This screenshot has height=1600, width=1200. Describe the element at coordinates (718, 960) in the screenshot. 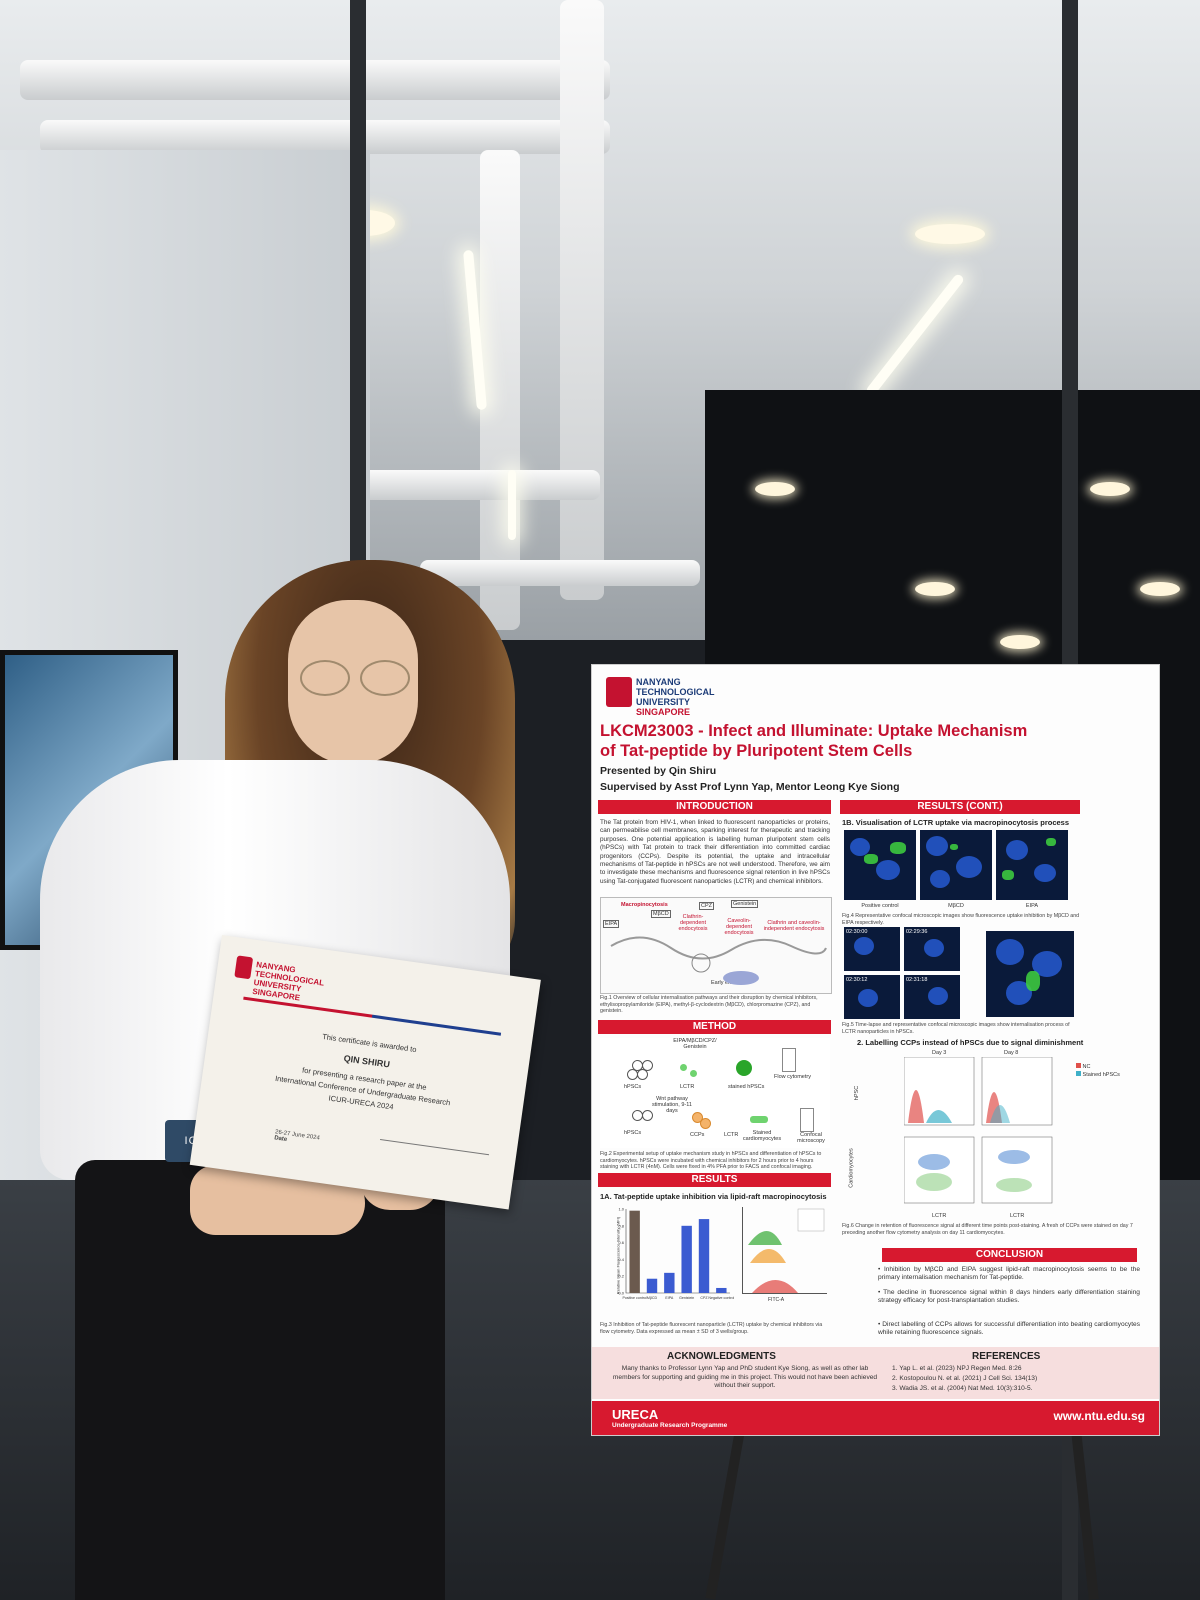

I see `membrane-diagram` at that location.